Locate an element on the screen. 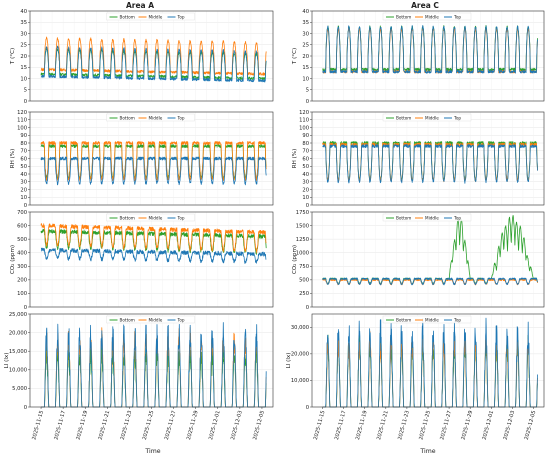  ytick-label: 60 is located at coordinates (305, 159).